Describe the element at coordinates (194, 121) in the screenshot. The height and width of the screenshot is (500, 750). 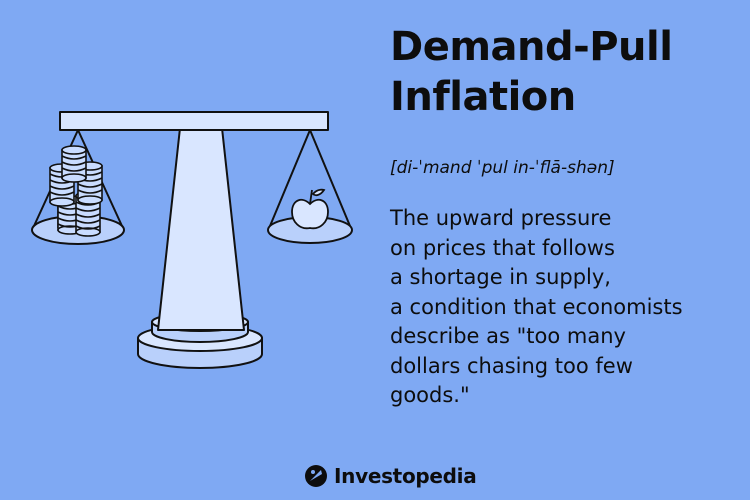
I see `scale-beam` at that location.